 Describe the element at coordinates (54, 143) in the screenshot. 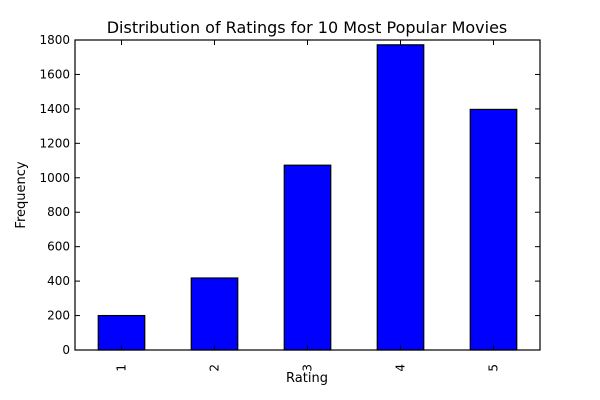

I see `y-tick-label: 1200` at that location.